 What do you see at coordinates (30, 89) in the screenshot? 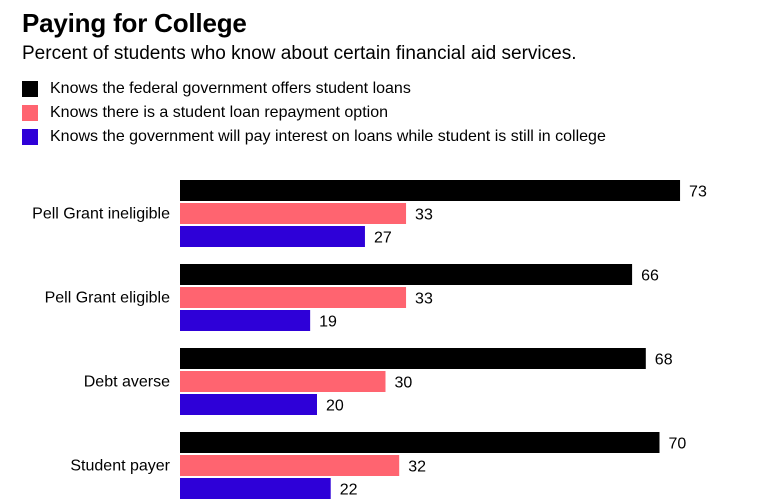
I see `legend-swatch-black` at bounding box center [30, 89].